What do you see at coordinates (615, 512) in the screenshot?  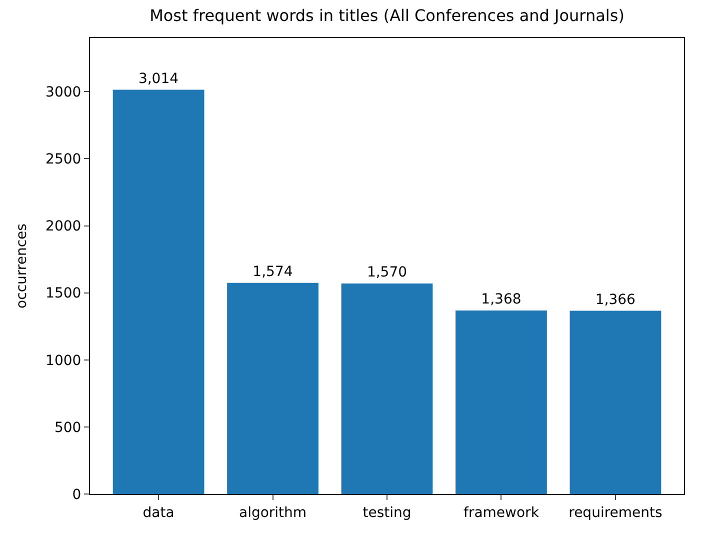 I see `x-tick-label: requirements` at bounding box center [615, 512].